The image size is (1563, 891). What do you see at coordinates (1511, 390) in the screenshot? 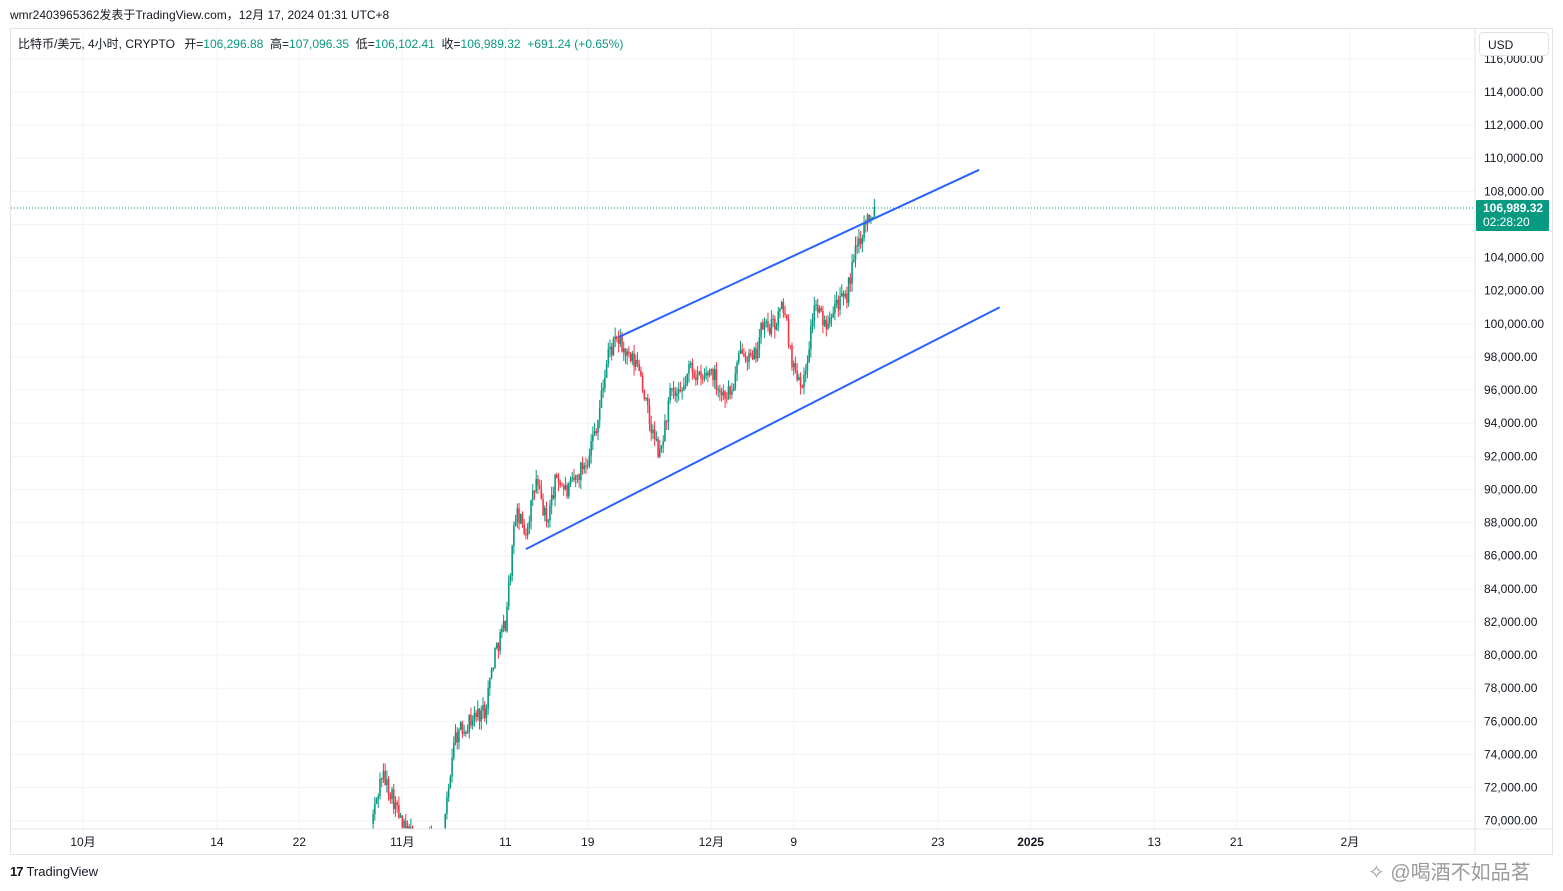
I see `y-tick-label: 96,000.00` at bounding box center [1511, 390].